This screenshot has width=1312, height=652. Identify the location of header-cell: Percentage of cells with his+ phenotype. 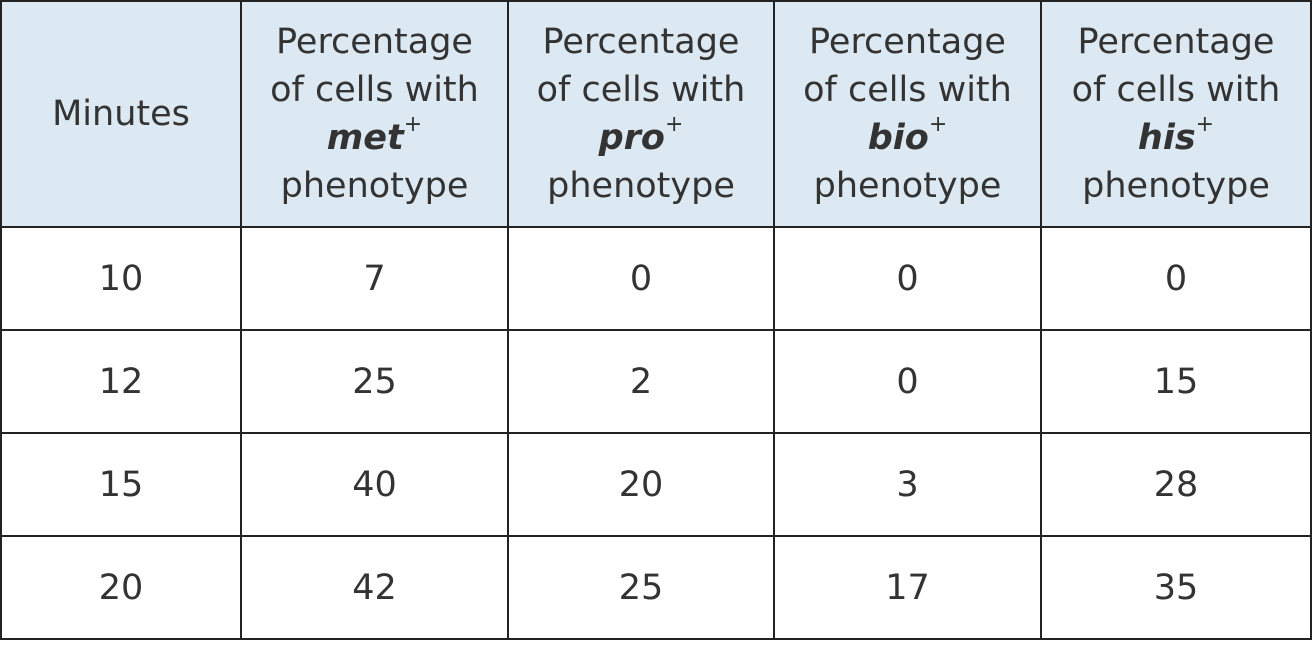
(1176, 114).